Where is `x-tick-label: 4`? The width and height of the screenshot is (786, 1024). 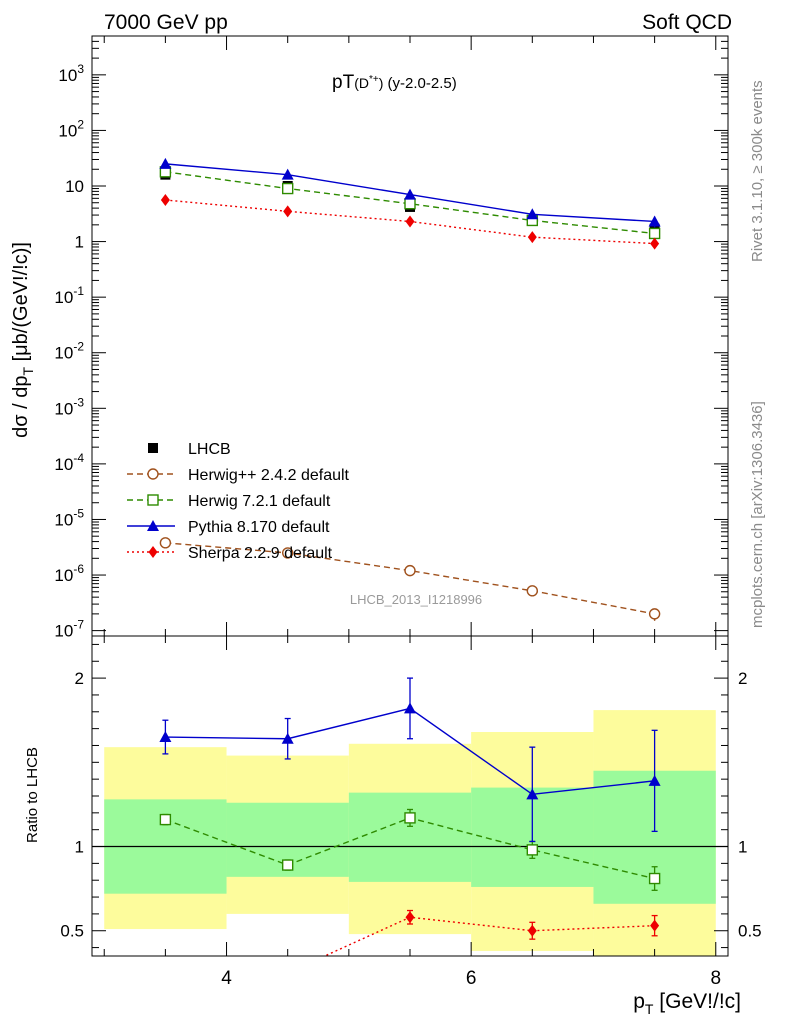 x-tick-label: 4 is located at coordinates (226, 978).